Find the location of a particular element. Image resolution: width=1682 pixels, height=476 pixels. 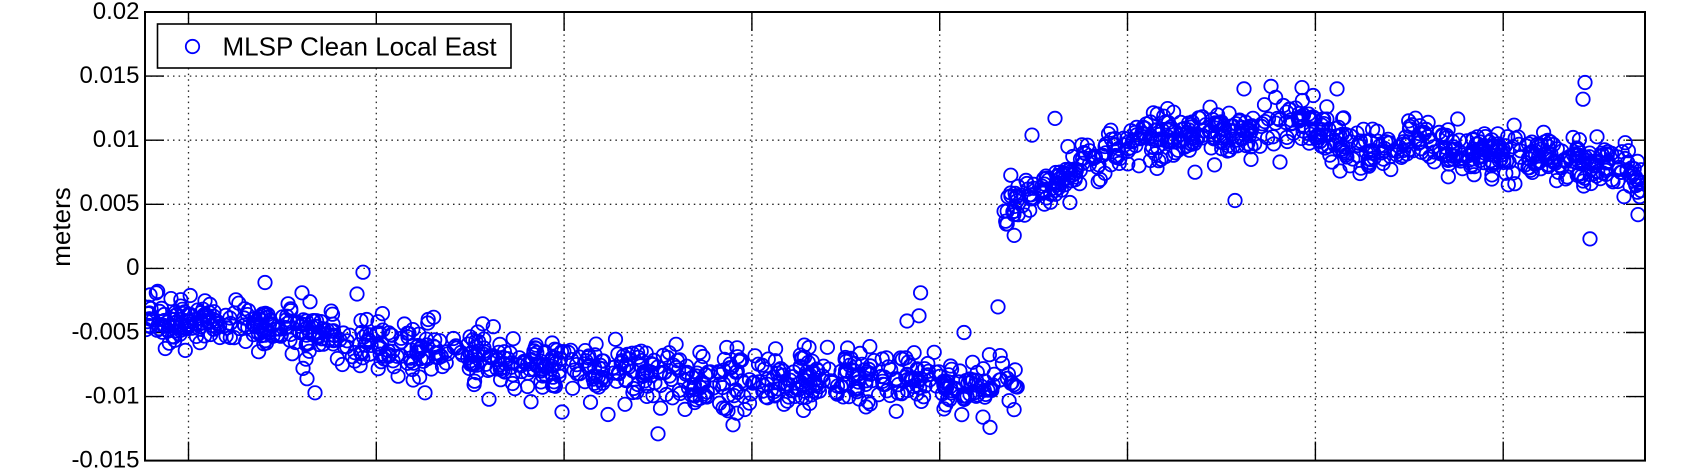

svg-text: MLSP Clean Local East is located at coordinates (360, 47).